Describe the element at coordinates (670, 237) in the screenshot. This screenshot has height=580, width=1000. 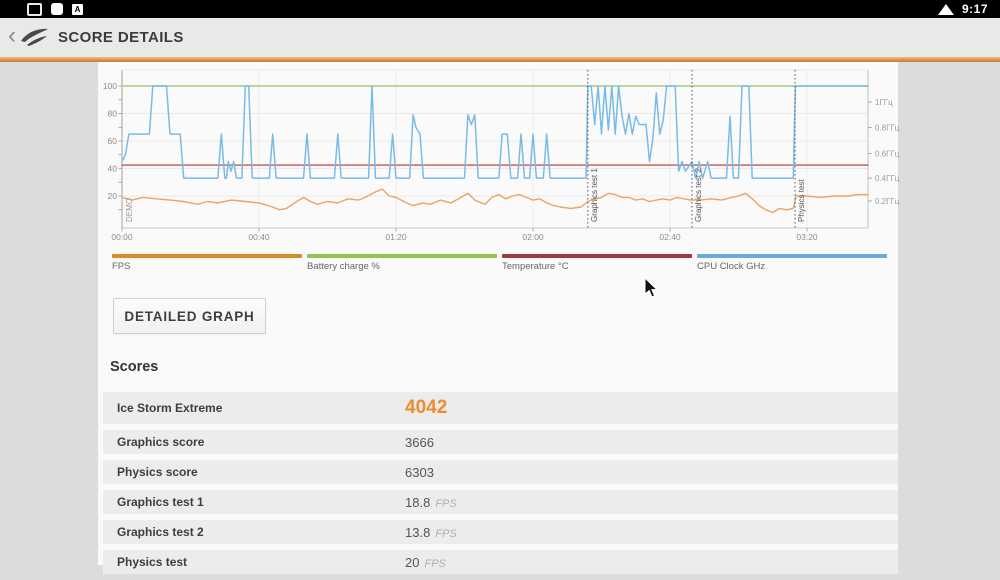
I see `x-axis-tick-label: 02:40` at that location.